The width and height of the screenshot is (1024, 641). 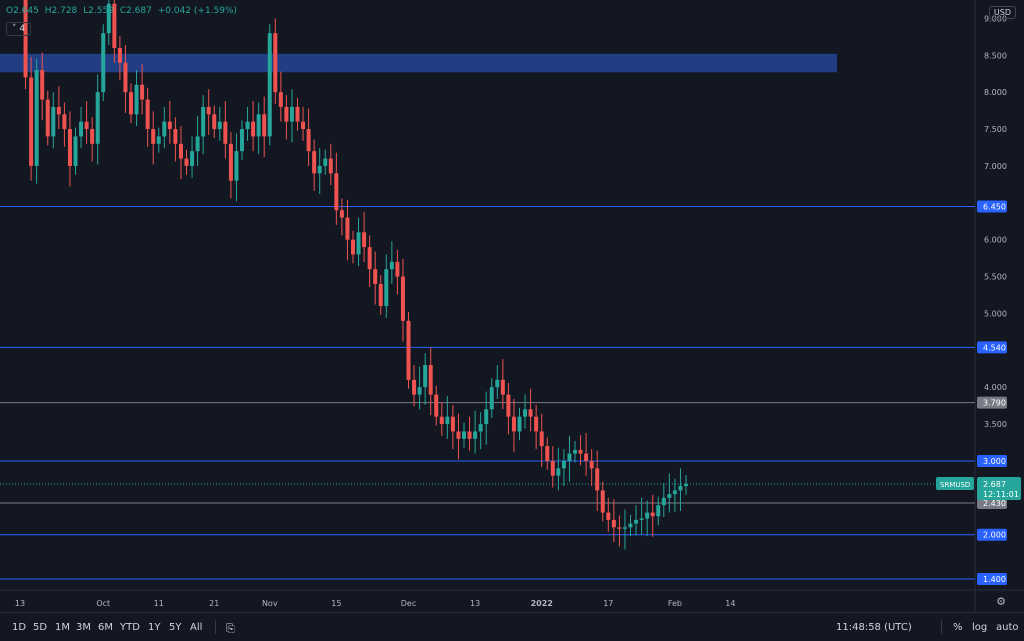 I want to click on high-value: H2.728, so click(x=61, y=11).